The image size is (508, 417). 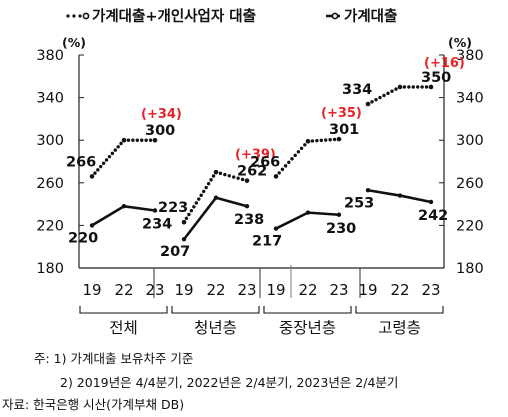 What do you see at coordinates (50, 141) in the screenshot?
I see `y-tick-label-left: 300` at bounding box center [50, 141].